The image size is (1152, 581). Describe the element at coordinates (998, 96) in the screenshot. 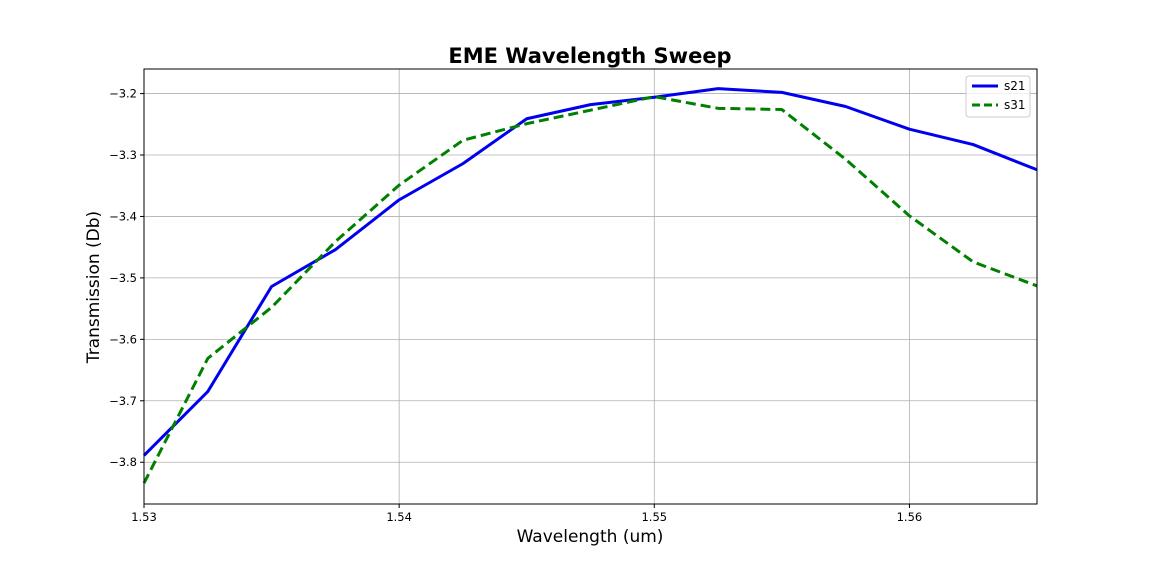

I see `legend: s21 s31` at that location.